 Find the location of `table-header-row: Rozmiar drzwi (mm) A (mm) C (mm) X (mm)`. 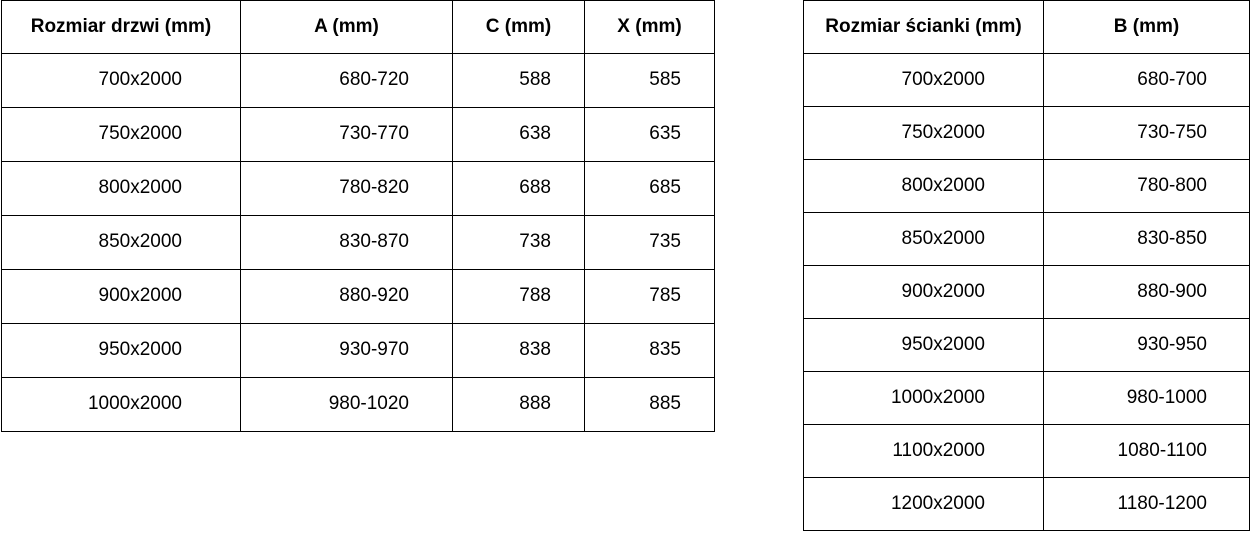

table-header-row: Rozmiar drzwi (mm) A (mm) C (mm) X (mm) is located at coordinates (358, 27).